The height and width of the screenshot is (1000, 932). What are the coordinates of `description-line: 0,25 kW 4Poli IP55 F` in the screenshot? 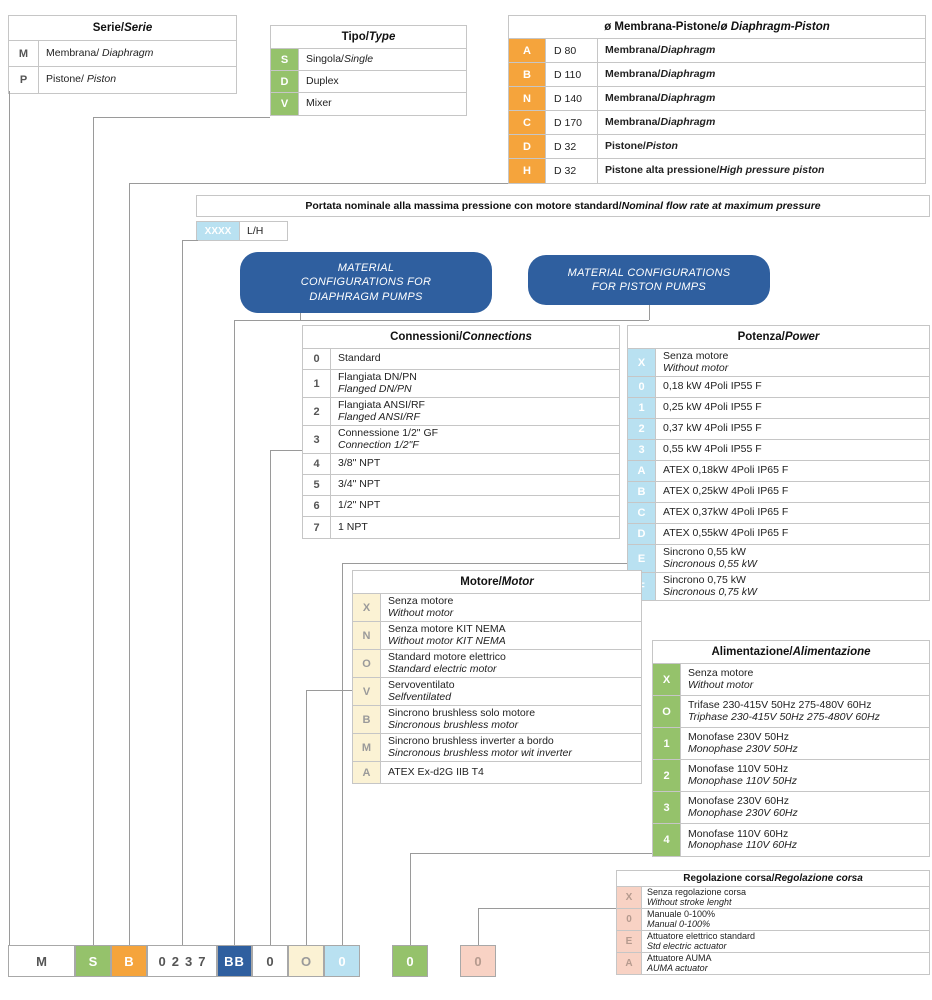 It's located at (712, 407).